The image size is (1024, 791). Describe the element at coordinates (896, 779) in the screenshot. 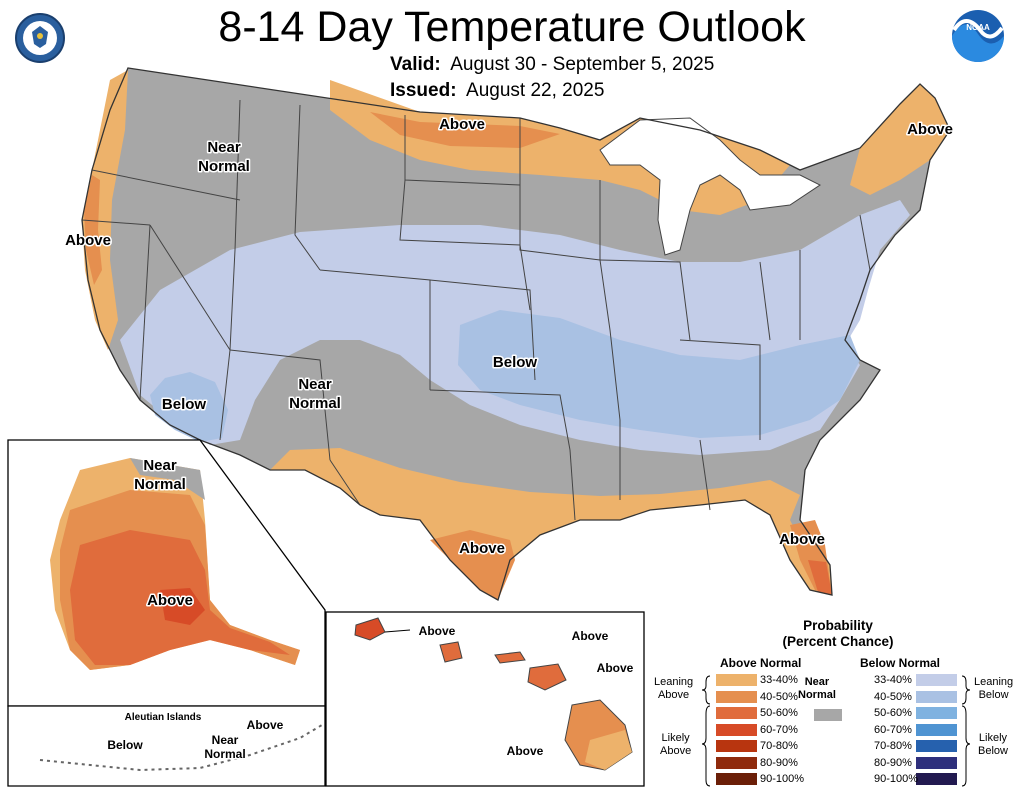

I see `legend-below-range: 90-100%` at that location.